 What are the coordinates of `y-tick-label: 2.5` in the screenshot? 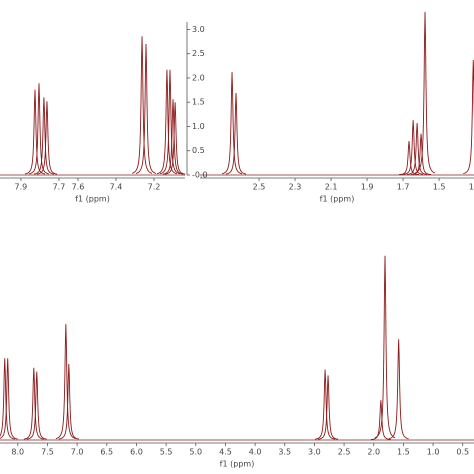 It's located at (198, 53).